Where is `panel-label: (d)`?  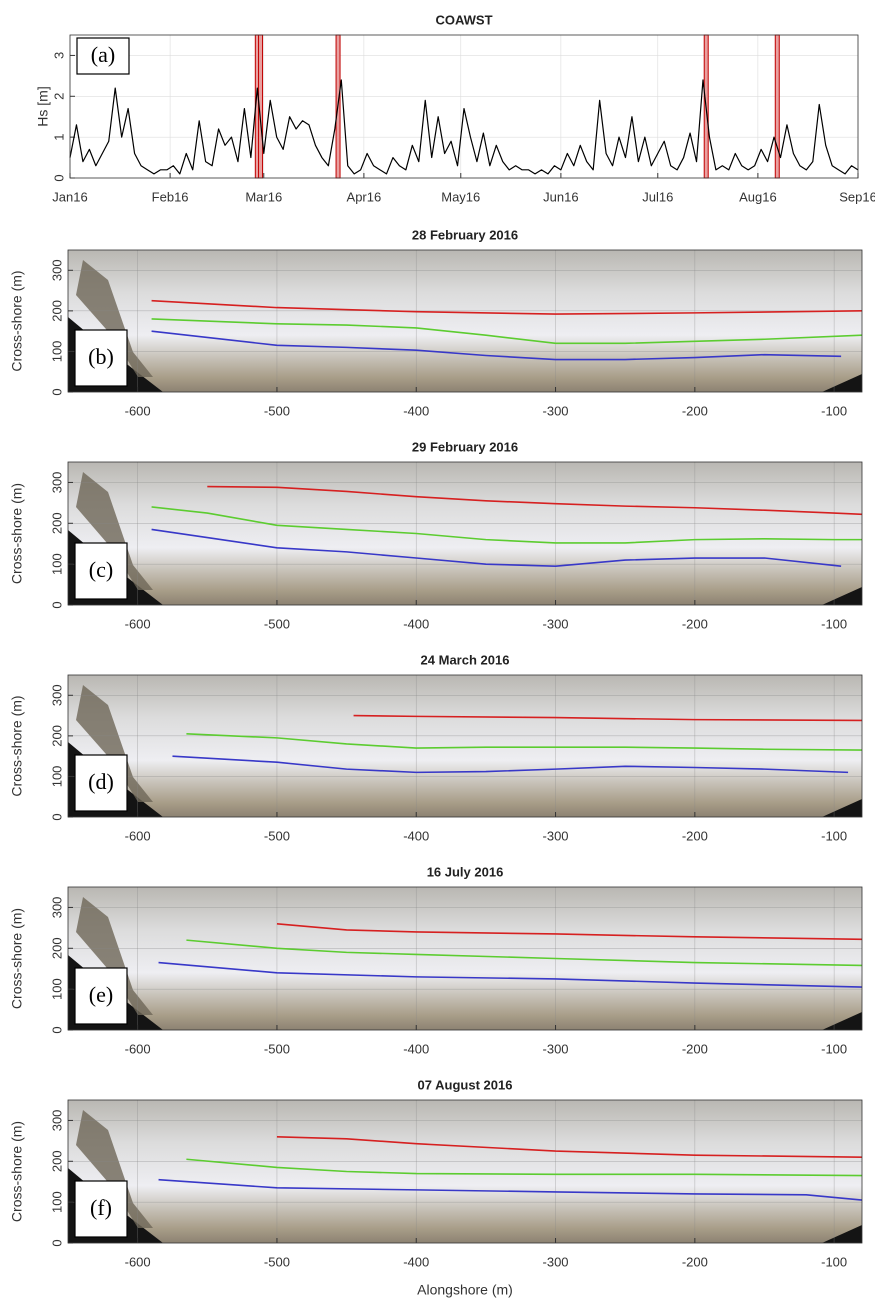 panel-label: (d) is located at coordinates (101, 781).